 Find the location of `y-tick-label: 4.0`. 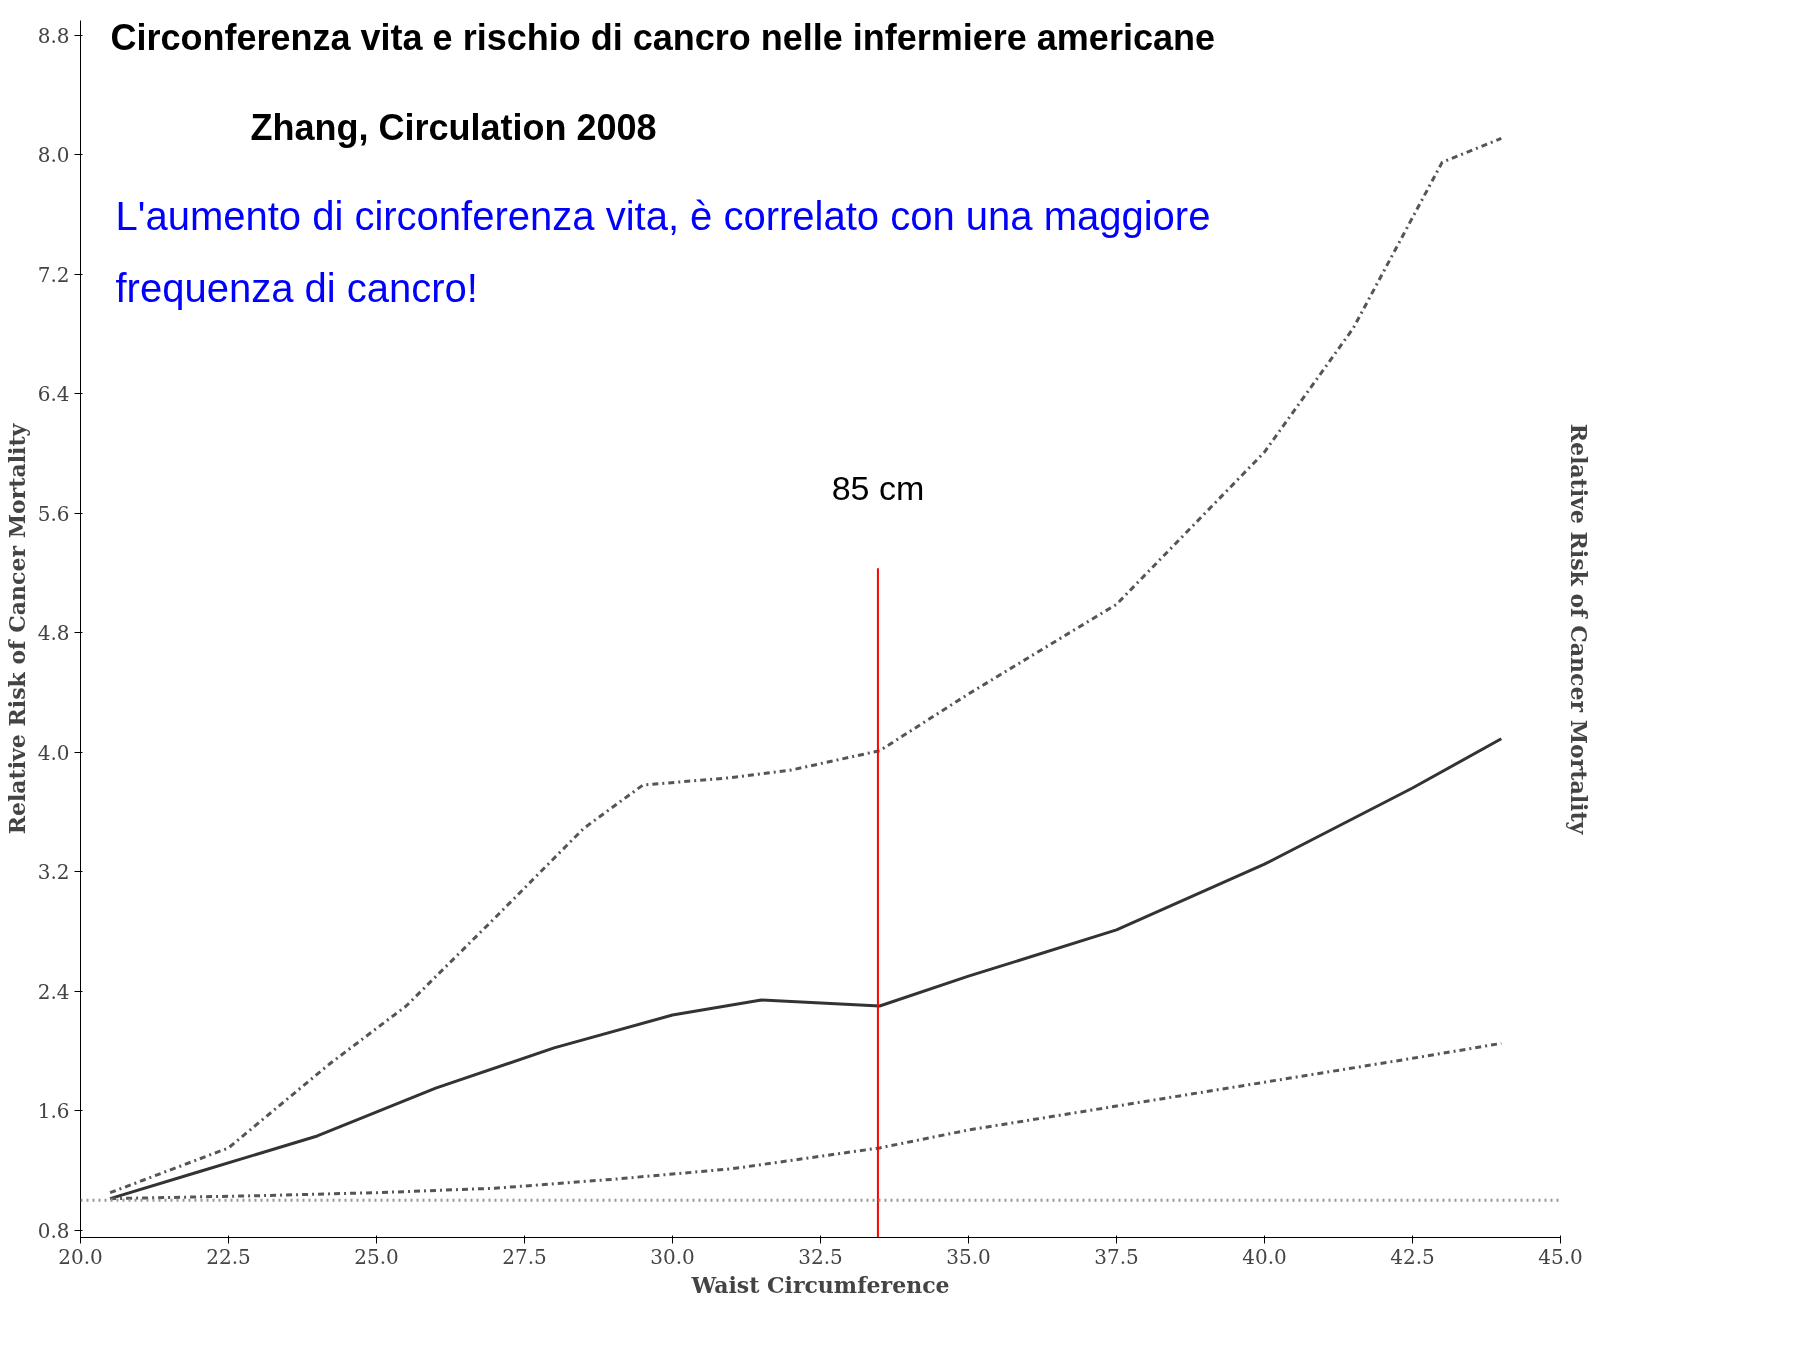

y-tick-label: 4.0 is located at coordinates (53, 752).